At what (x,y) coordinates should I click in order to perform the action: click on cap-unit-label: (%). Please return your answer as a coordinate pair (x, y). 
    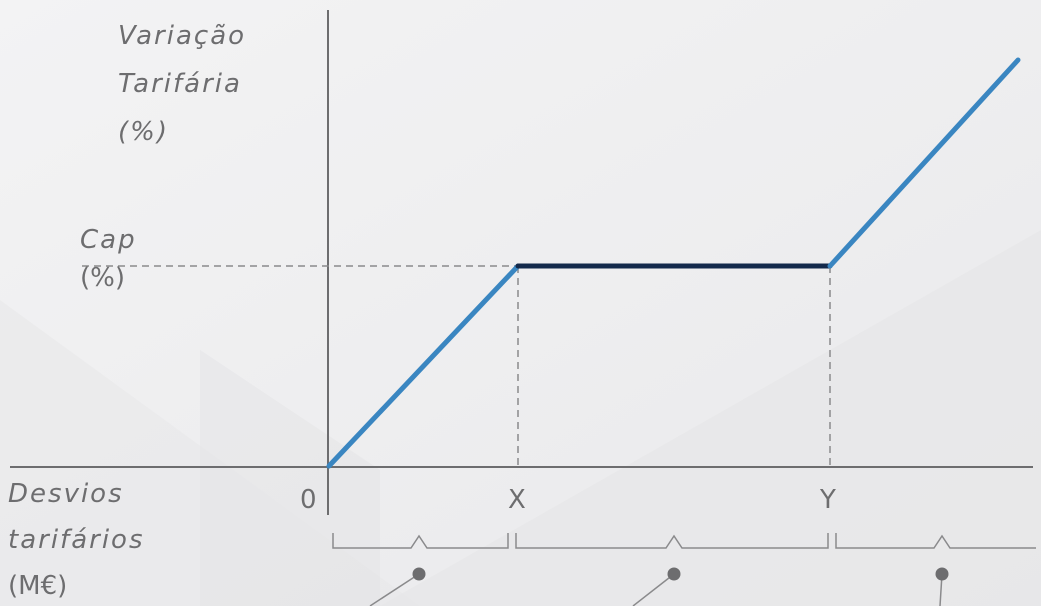
    Looking at the image, I should click on (102, 278).